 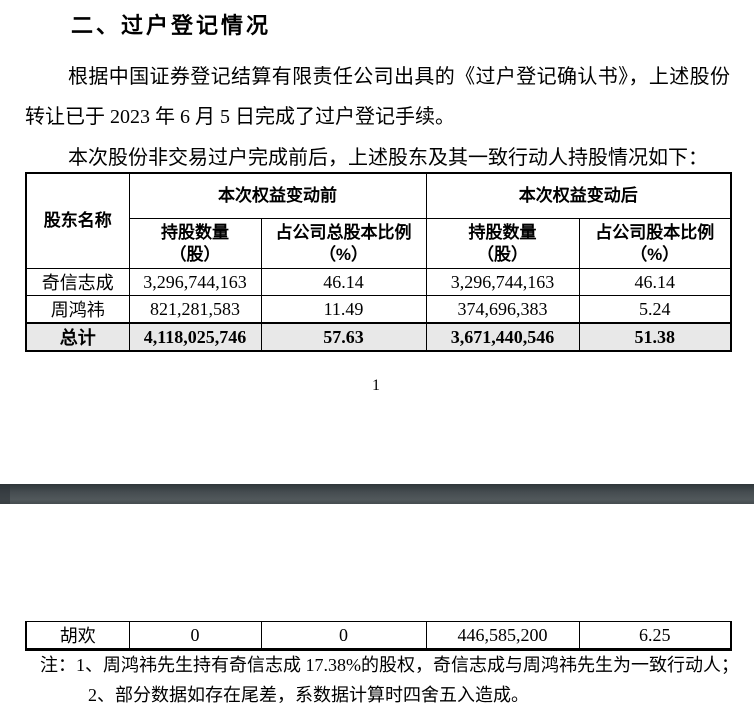 What do you see at coordinates (343, 635) in the screenshot?
I see `cell-before-percent: 0` at bounding box center [343, 635].